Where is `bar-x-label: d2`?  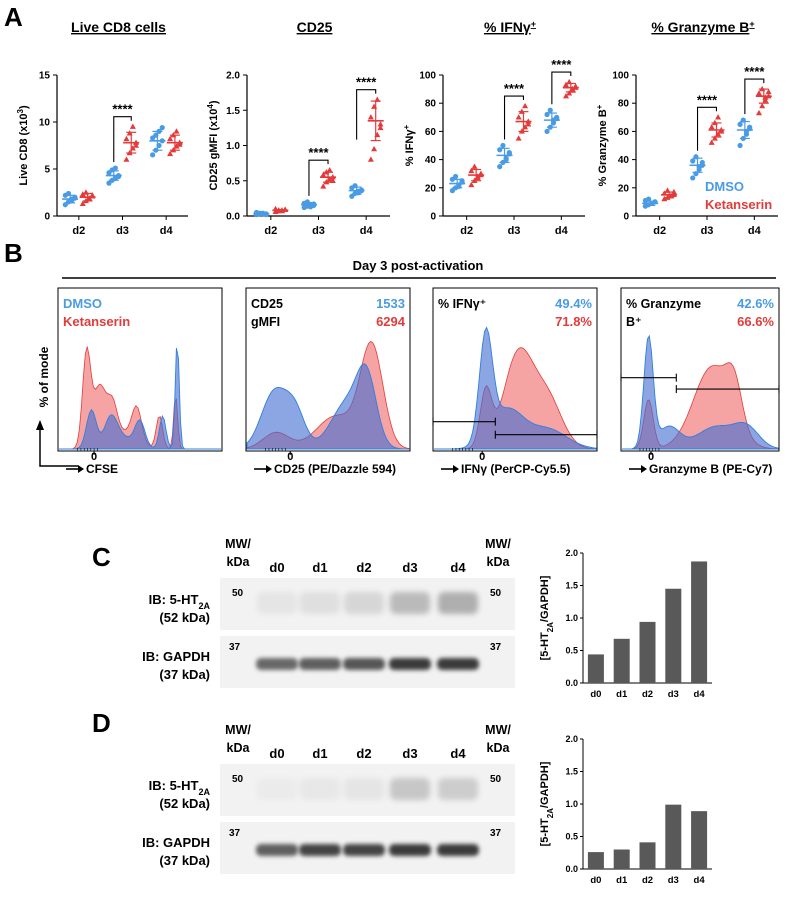
bar-x-label: d2 is located at coordinates (647, 694).